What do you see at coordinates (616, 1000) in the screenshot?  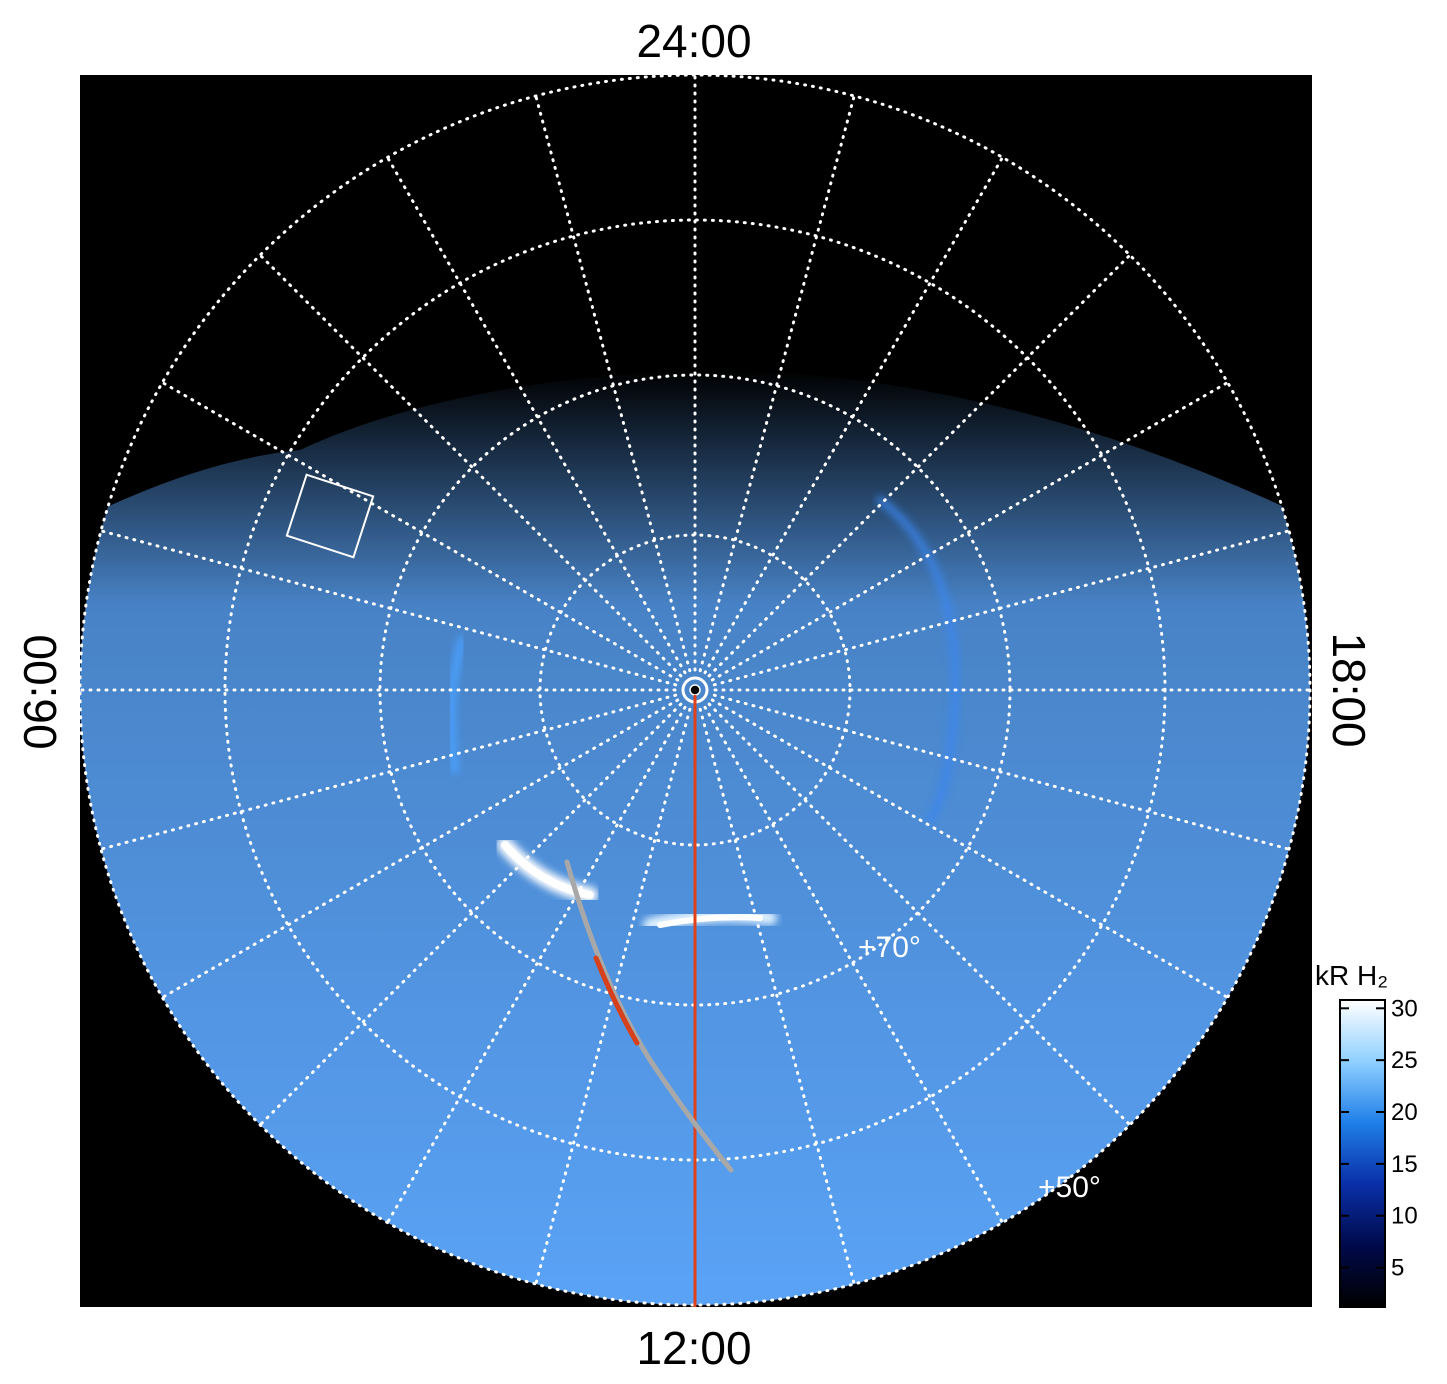 I see `footprint-segment` at bounding box center [616, 1000].